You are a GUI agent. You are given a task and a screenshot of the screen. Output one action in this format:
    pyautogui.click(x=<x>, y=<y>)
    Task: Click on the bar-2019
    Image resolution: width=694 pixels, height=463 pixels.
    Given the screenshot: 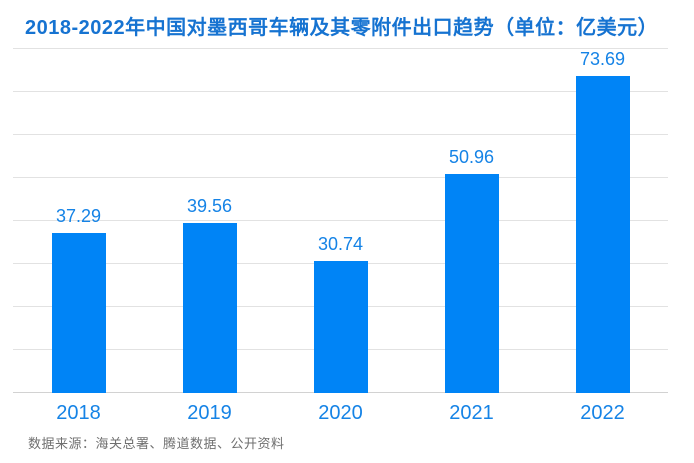 What is the action you would take?
    pyautogui.click(x=209, y=307)
    